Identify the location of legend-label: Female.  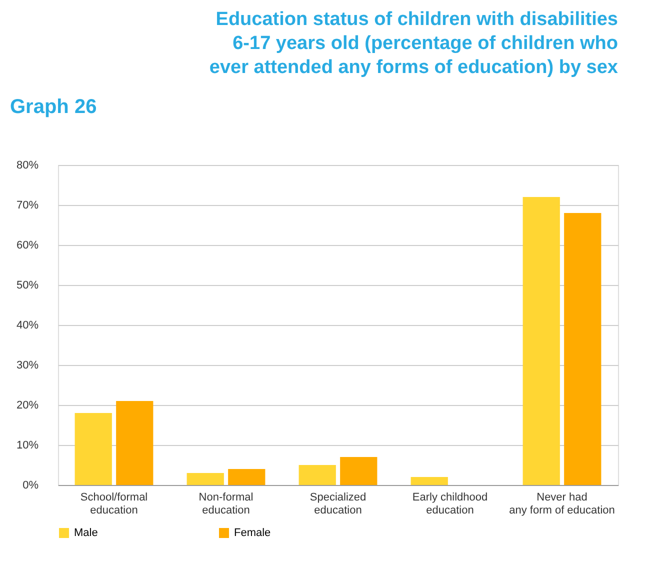
(252, 533).